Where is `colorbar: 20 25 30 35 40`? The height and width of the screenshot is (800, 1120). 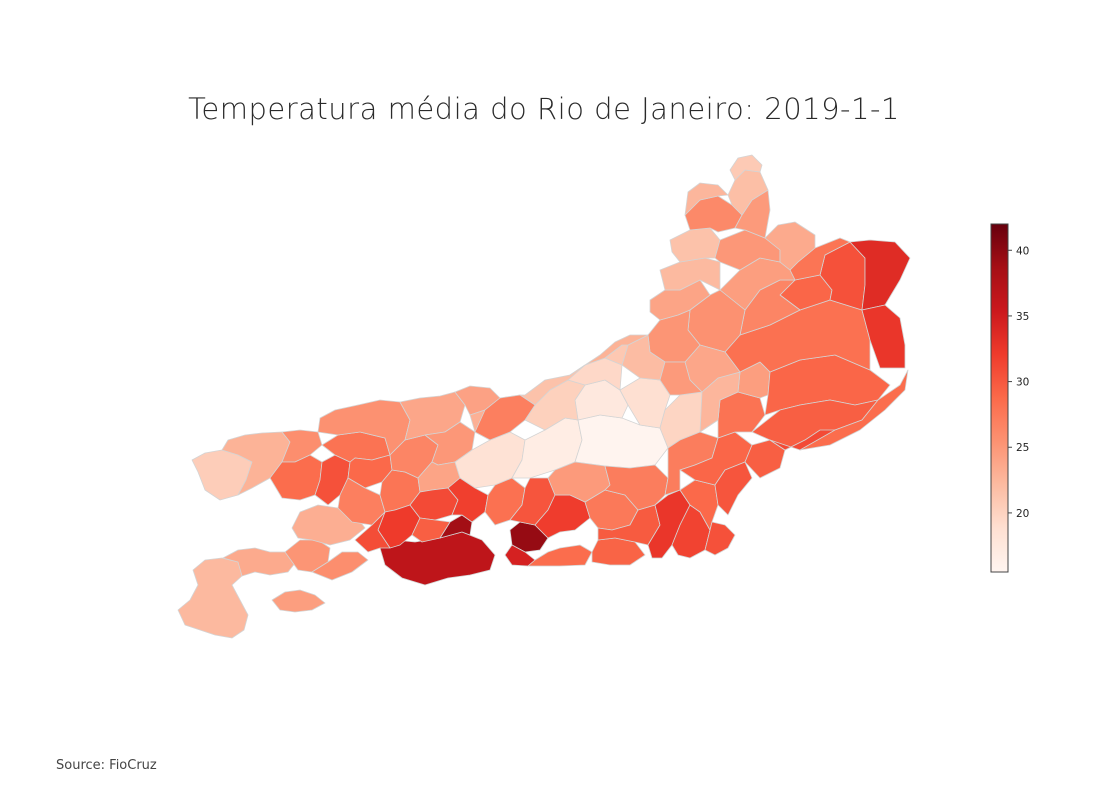
colorbar: 20 25 30 35 40 is located at coordinates (1009, 398).